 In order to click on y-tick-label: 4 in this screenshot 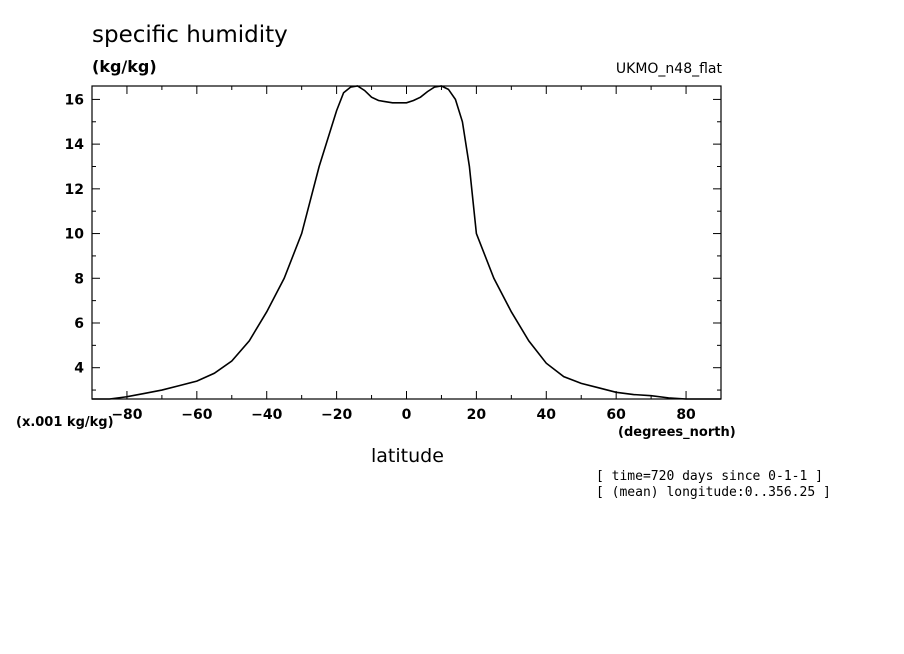, I will do `click(79, 369)`.